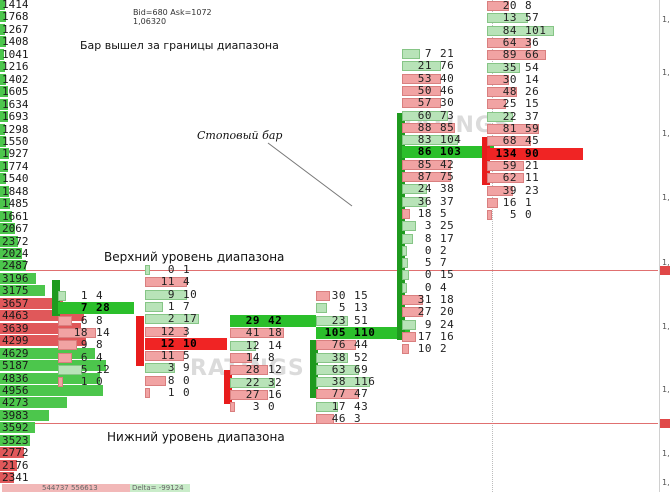  Describe the element at coordinates (532, 18) in the screenshot. I see `footprint-ask: 57` at that location.